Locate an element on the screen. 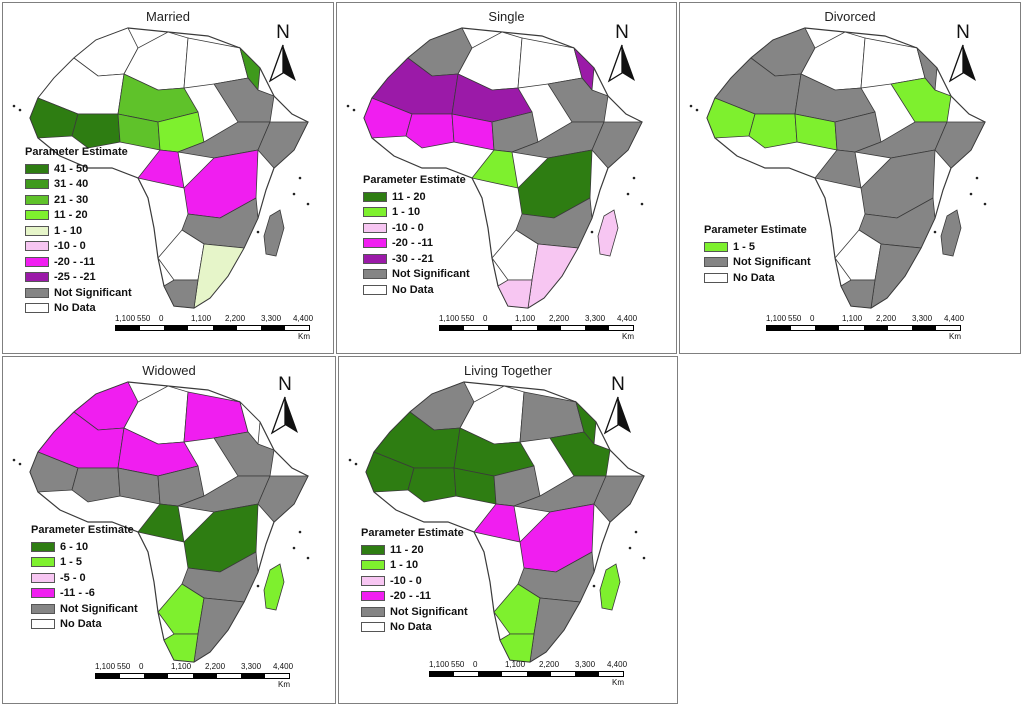 The width and height of the screenshot is (1024, 708). panel-title: Single is located at coordinates (506, 16).